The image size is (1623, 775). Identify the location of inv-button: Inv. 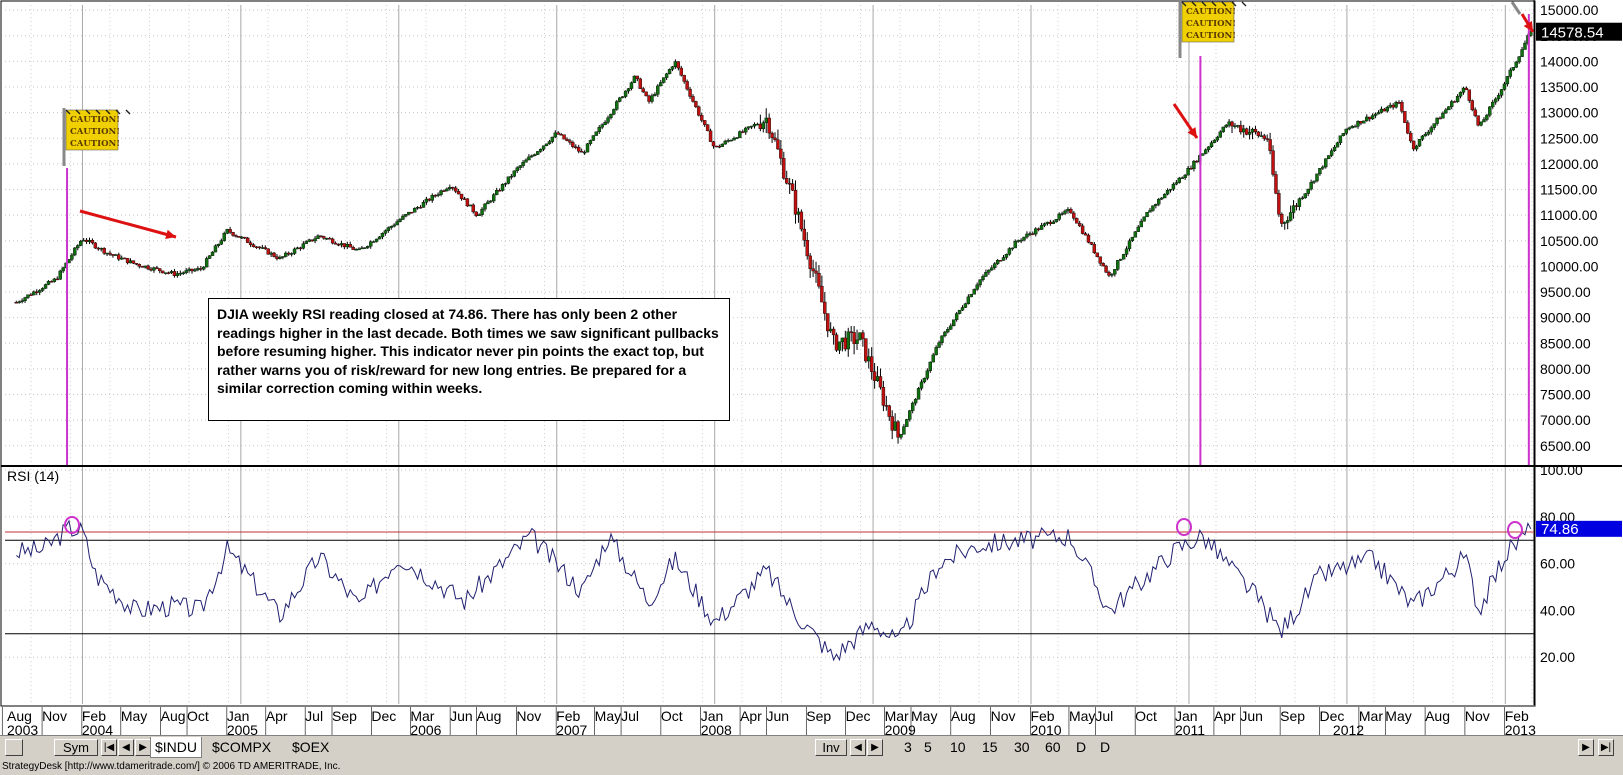
(831, 747).